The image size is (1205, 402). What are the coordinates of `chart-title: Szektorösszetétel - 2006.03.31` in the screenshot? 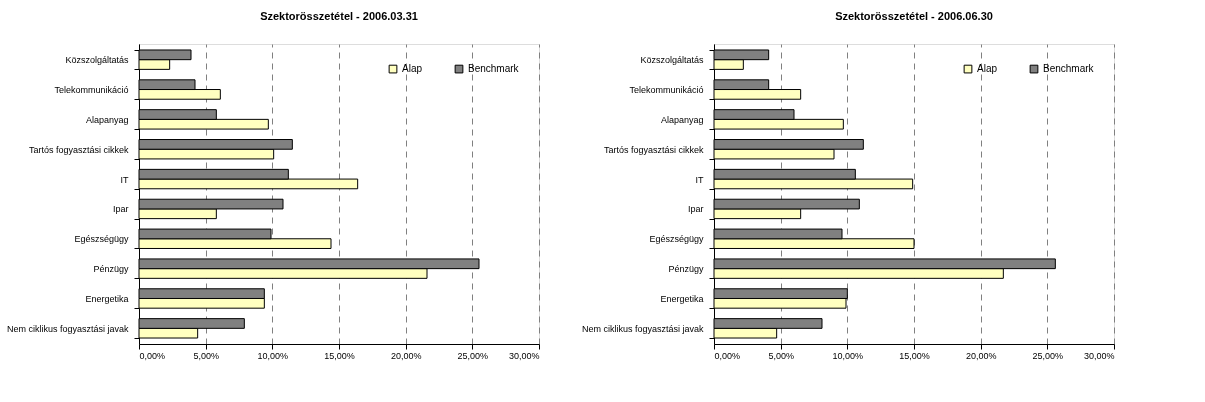 It's located at (339, 16).